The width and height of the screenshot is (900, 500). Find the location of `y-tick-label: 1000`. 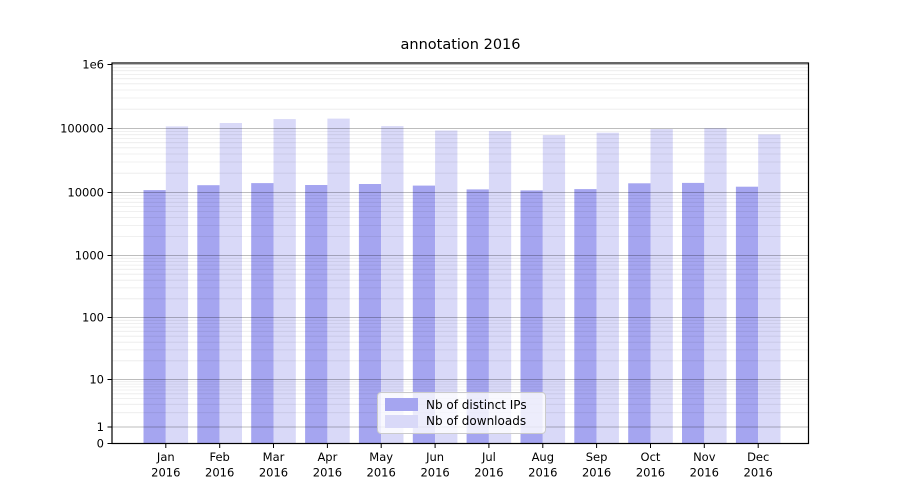

y-tick-label: 1000 is located at coordinates (89, 255).